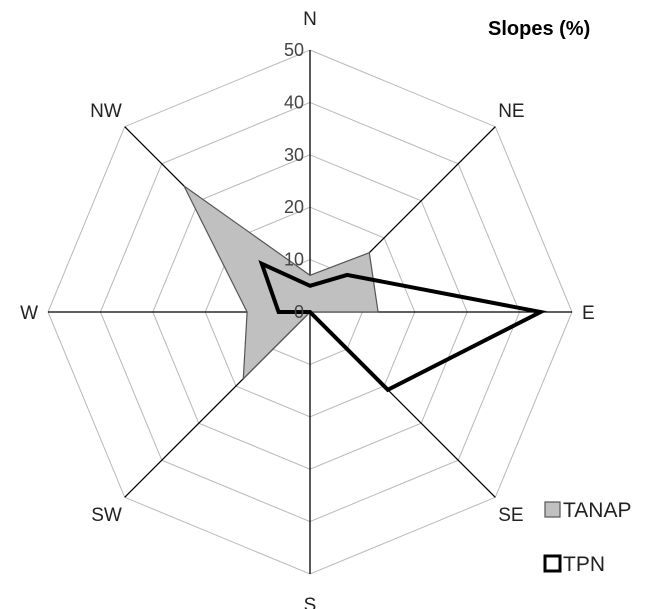 The height and width of the screenshot is (609, 652). What do you see at coordinates (294, 181) in the screenshot?
I see `tick-labels: 0 10 20 30 40 50` at bounding box center [294, 181].